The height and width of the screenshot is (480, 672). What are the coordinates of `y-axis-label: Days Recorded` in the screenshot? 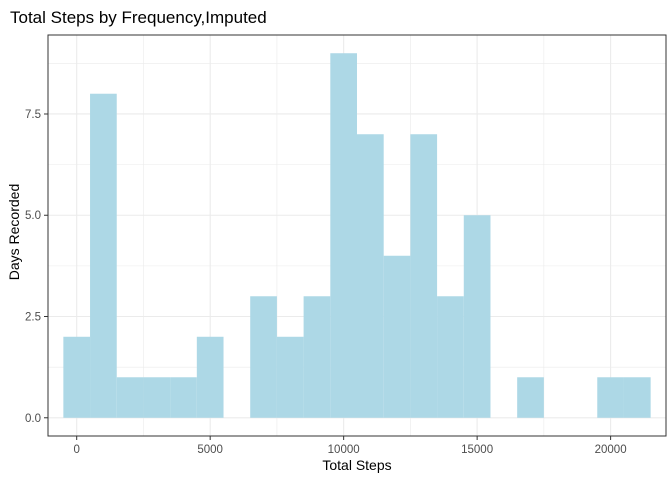 It's located at (14, 232).